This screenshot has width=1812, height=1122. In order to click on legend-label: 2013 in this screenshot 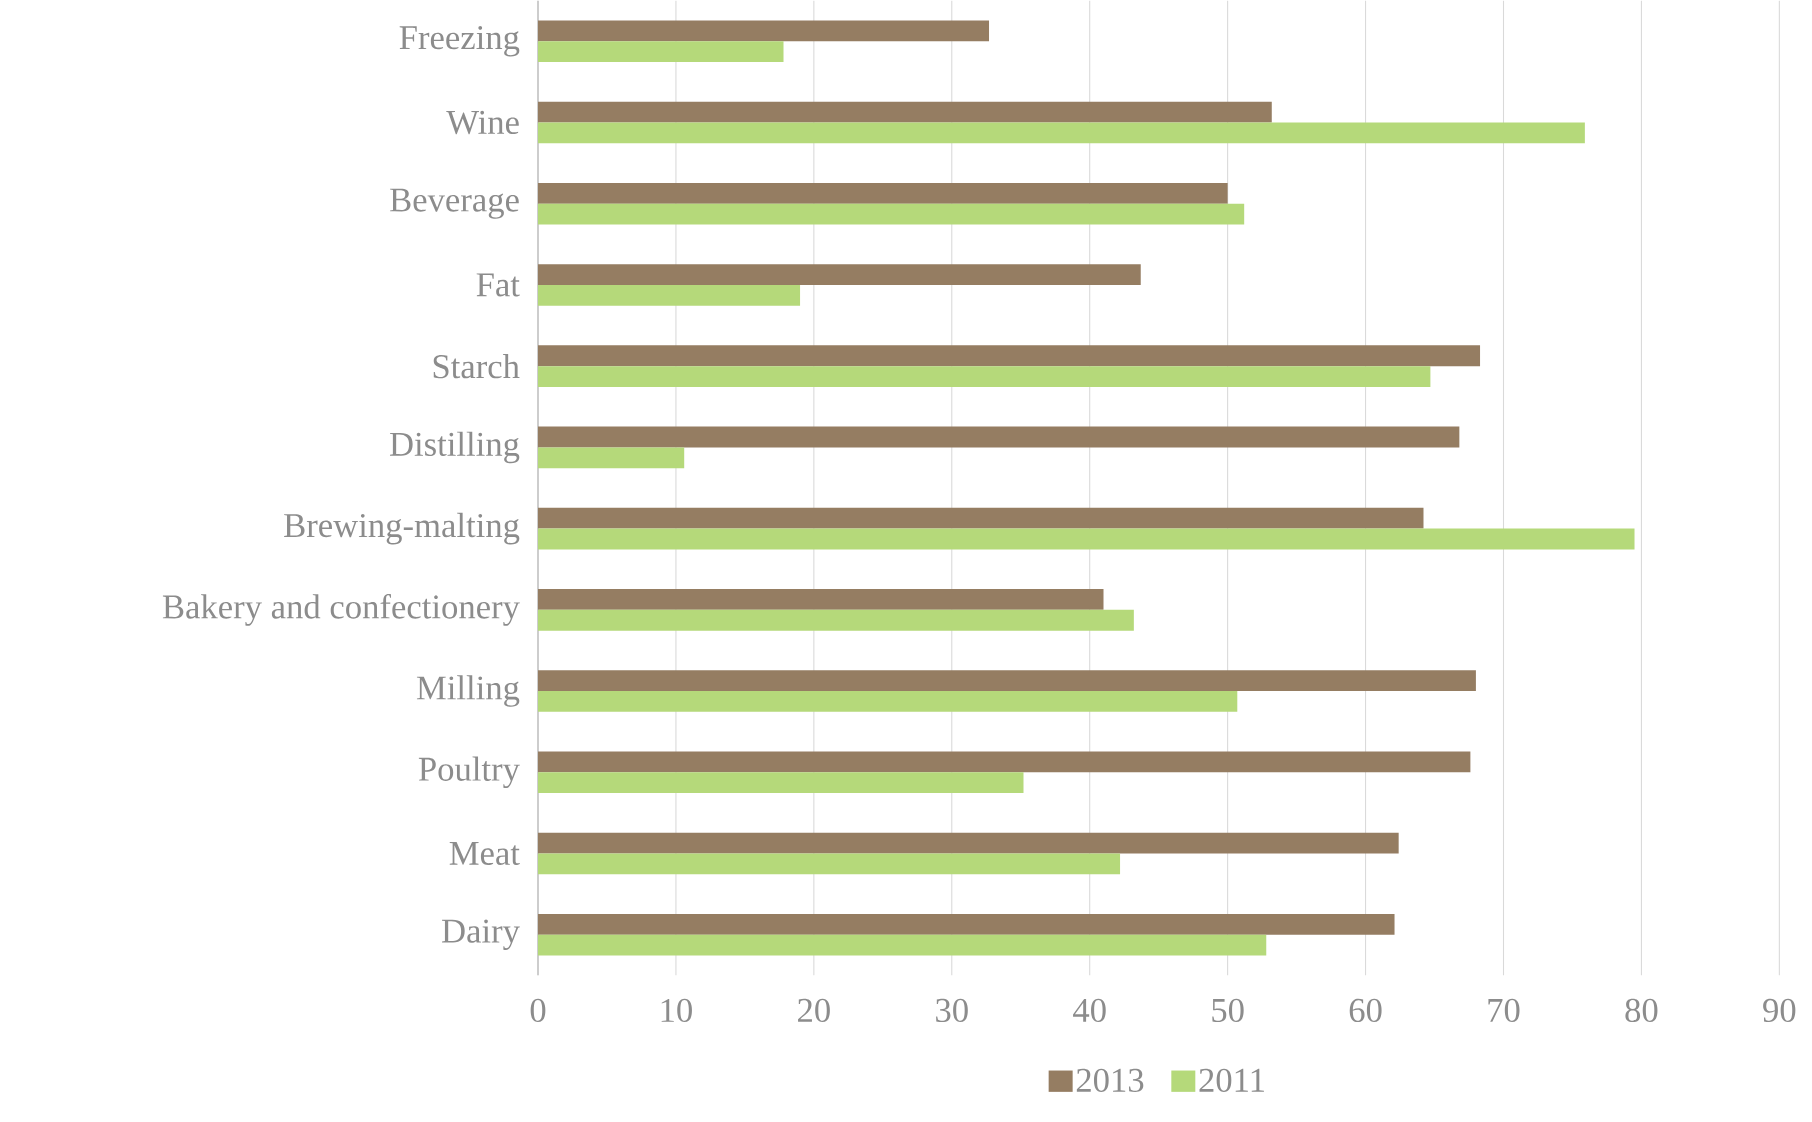, I will do `click(1110, 1080)`.